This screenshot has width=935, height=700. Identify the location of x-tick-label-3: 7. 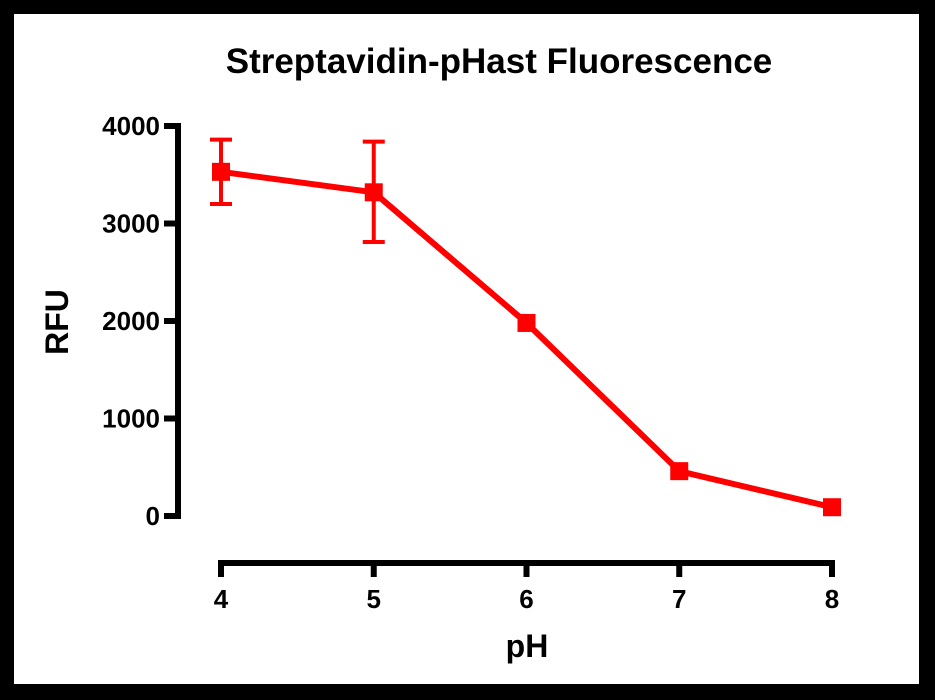
(679, 599).